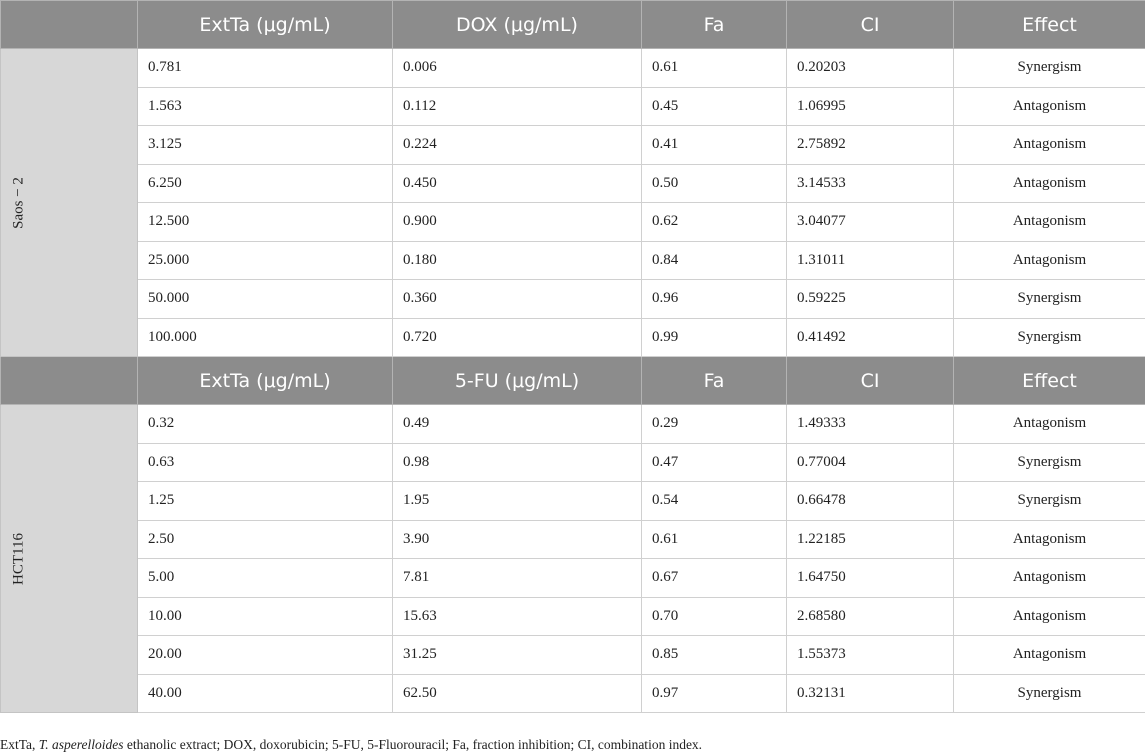 The height and width of the screenshot is (754, 1145). Describe the element at coordinates (714, 655) in the screenshot. I see `cell-fa: 0.85` at that location.